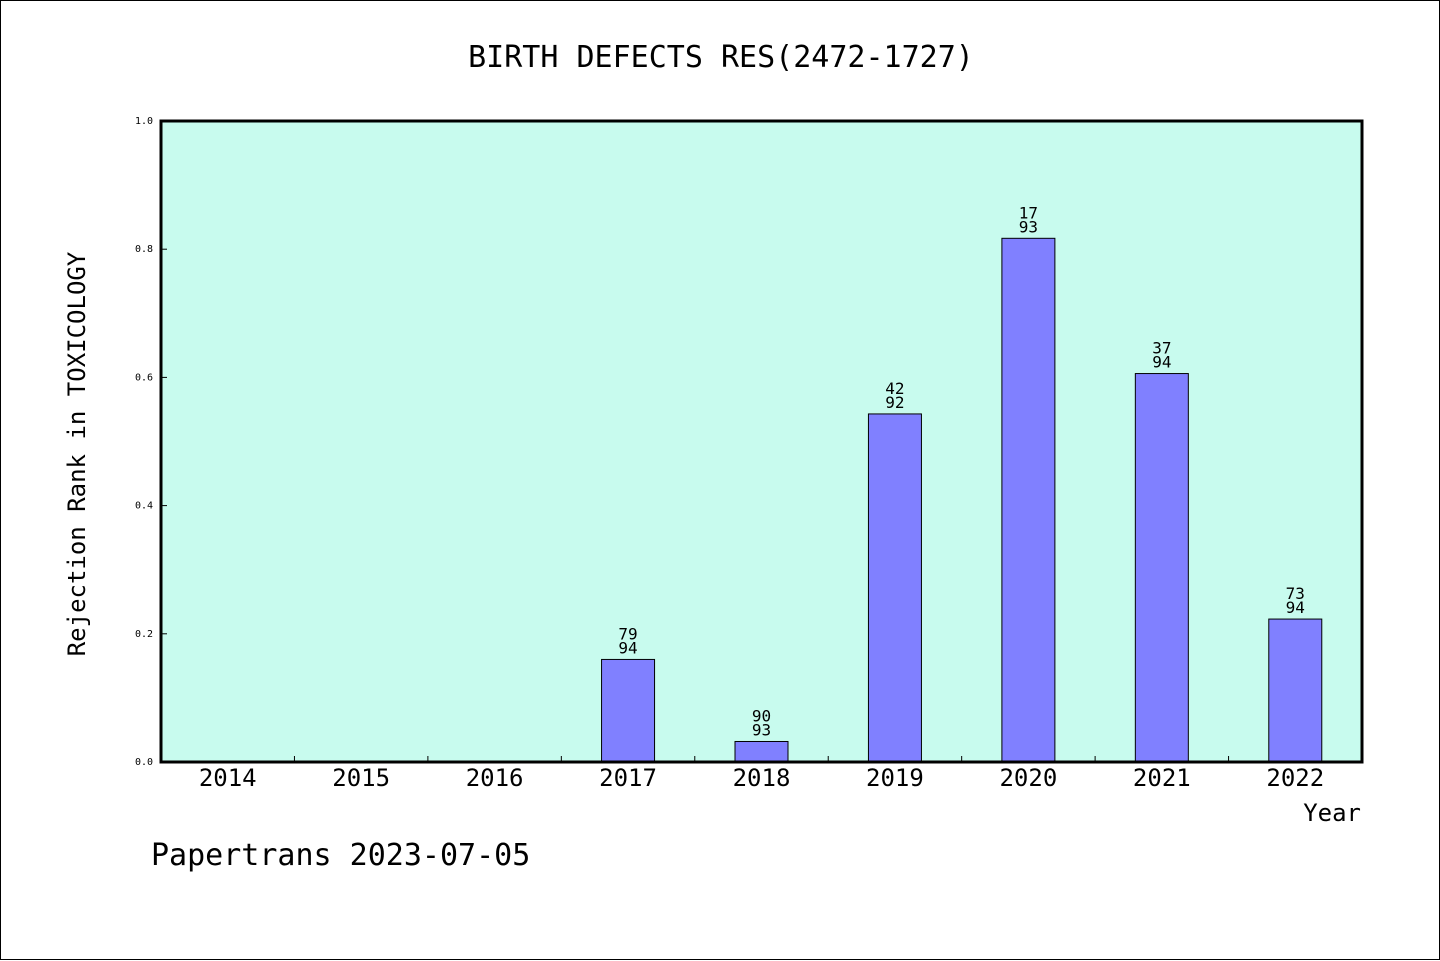 This screenshot has width=1440, height=961. What do you see at coordinates (144, 634) in the screenshot?
I see `y-tick-label: 0.2` at bounding box center [144, 634].